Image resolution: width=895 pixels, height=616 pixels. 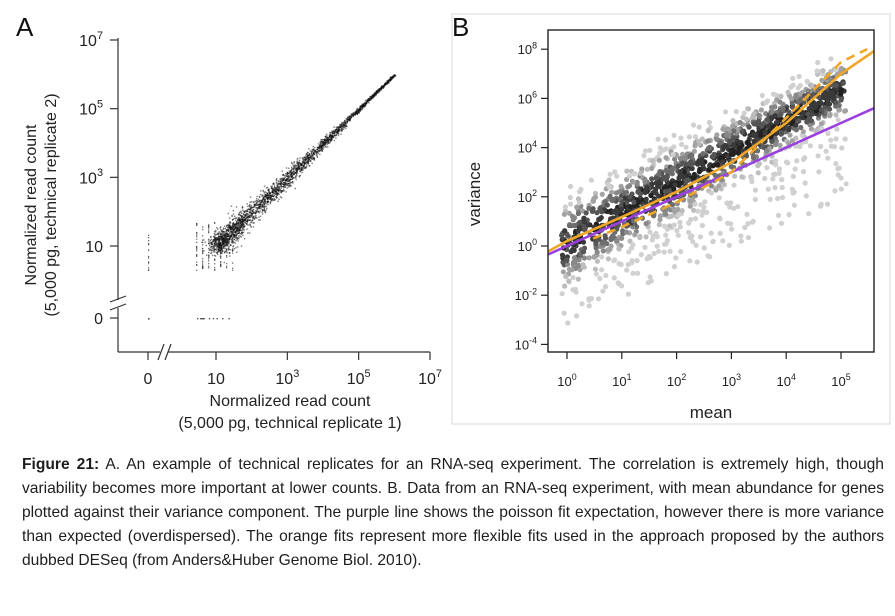 What do you see at coordinates (216, 379) in the screenshot?
I see `panel-a-x-tick-label: 10` at bounding box center [216, 379].